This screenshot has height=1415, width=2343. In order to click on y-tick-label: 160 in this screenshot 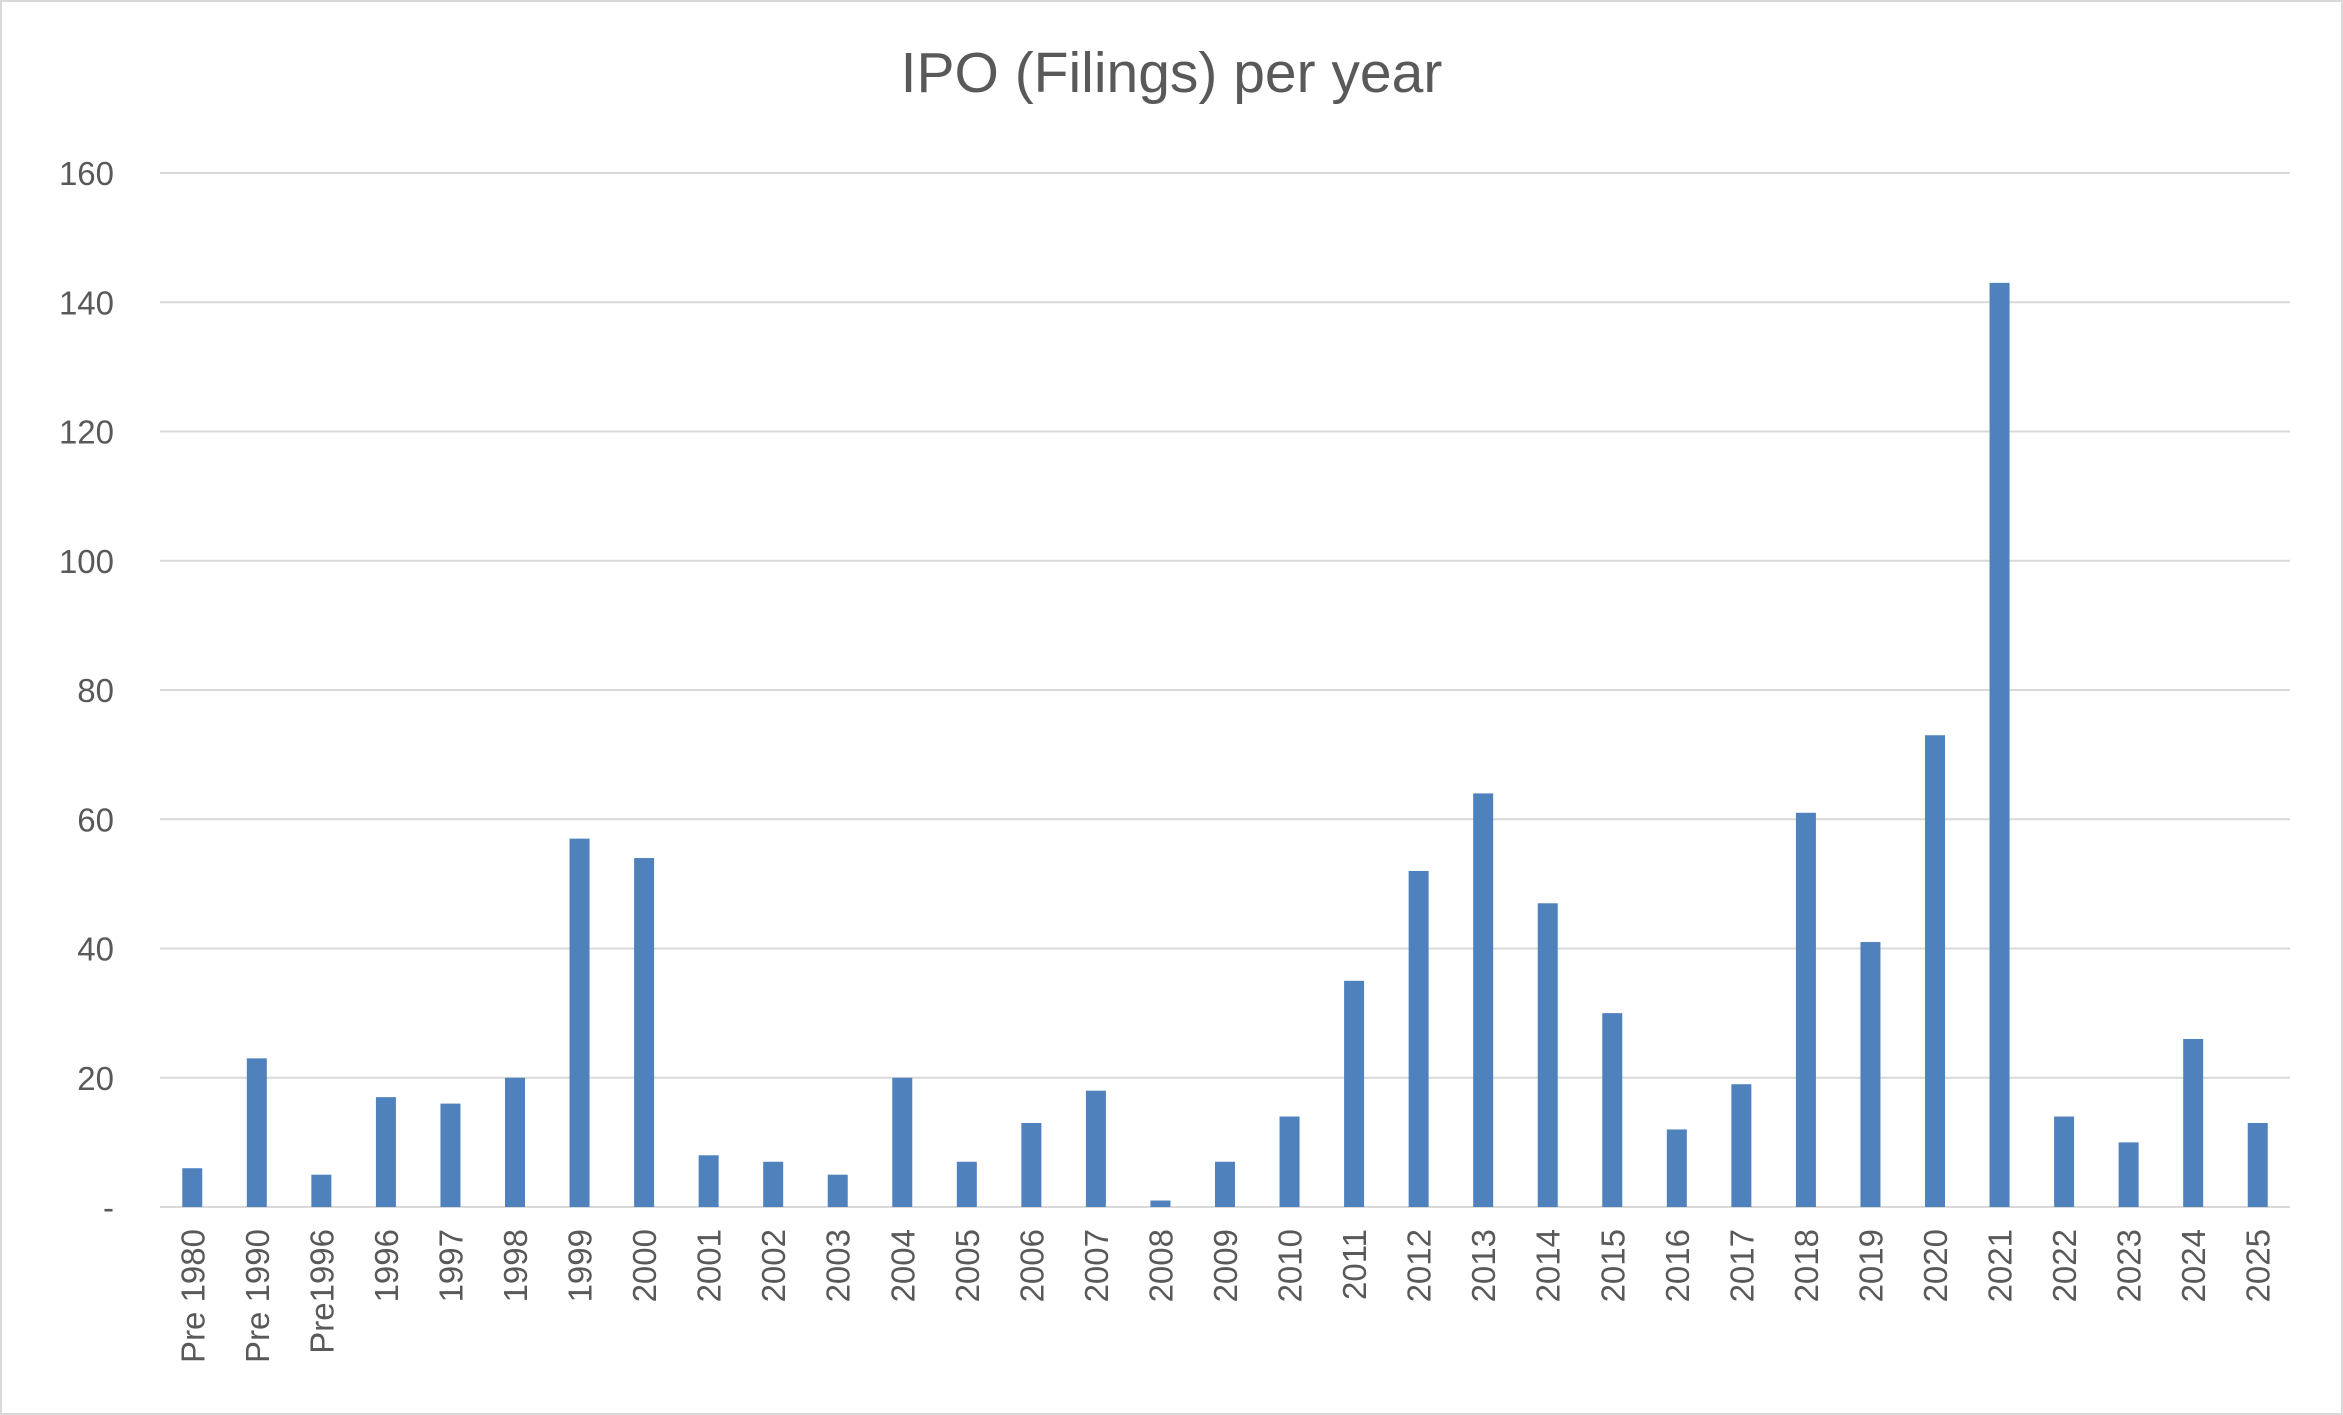, I will do `click(86, 173)`.